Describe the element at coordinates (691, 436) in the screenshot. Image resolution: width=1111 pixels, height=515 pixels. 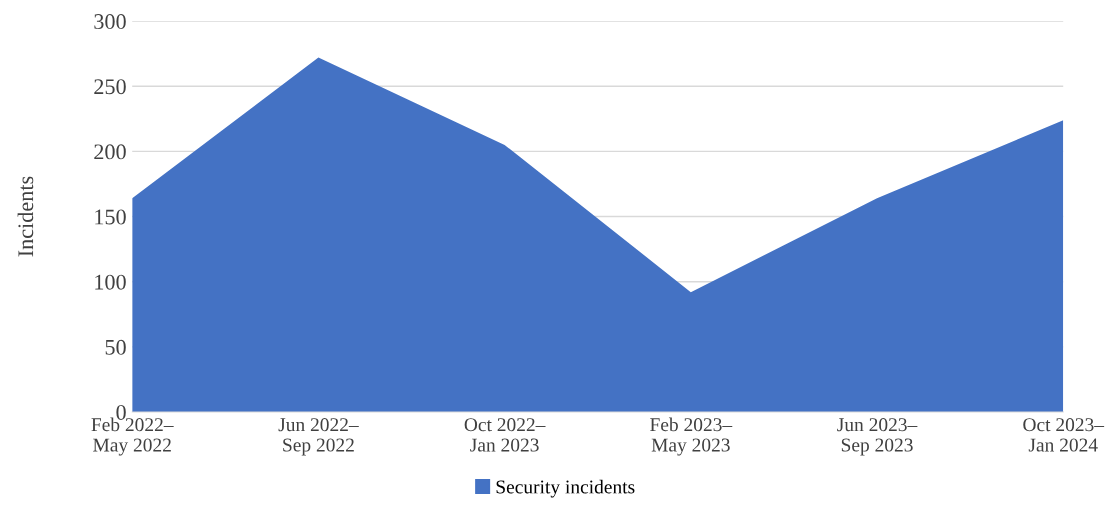
I see `x-tick-label: Feb 2023– May 2023` at that location.